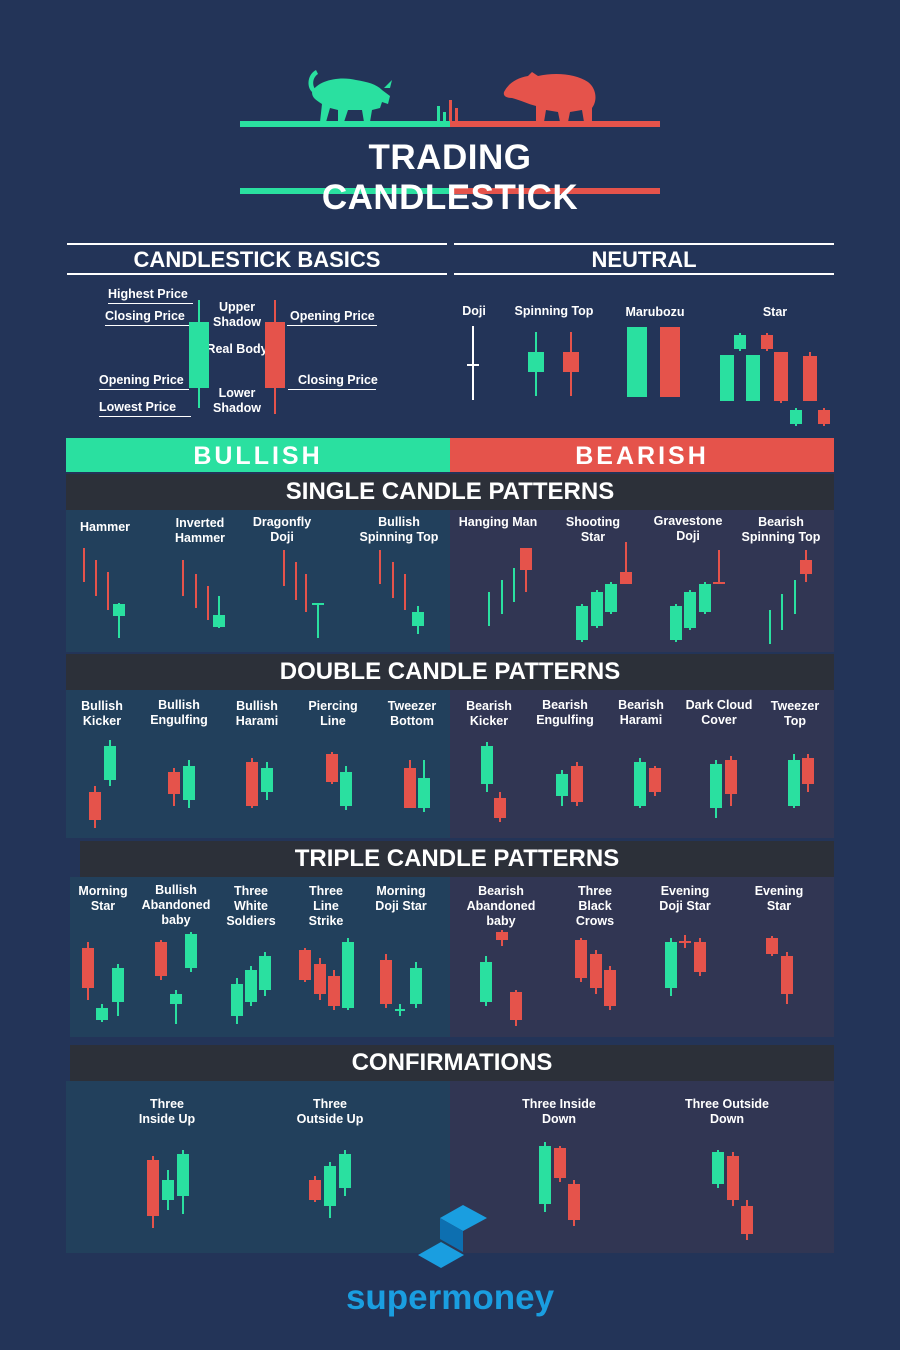 Image resolution: width=900 pixels, height=1350 pixels. I want to click on brand-name: supermoney, so click(450, 1297).